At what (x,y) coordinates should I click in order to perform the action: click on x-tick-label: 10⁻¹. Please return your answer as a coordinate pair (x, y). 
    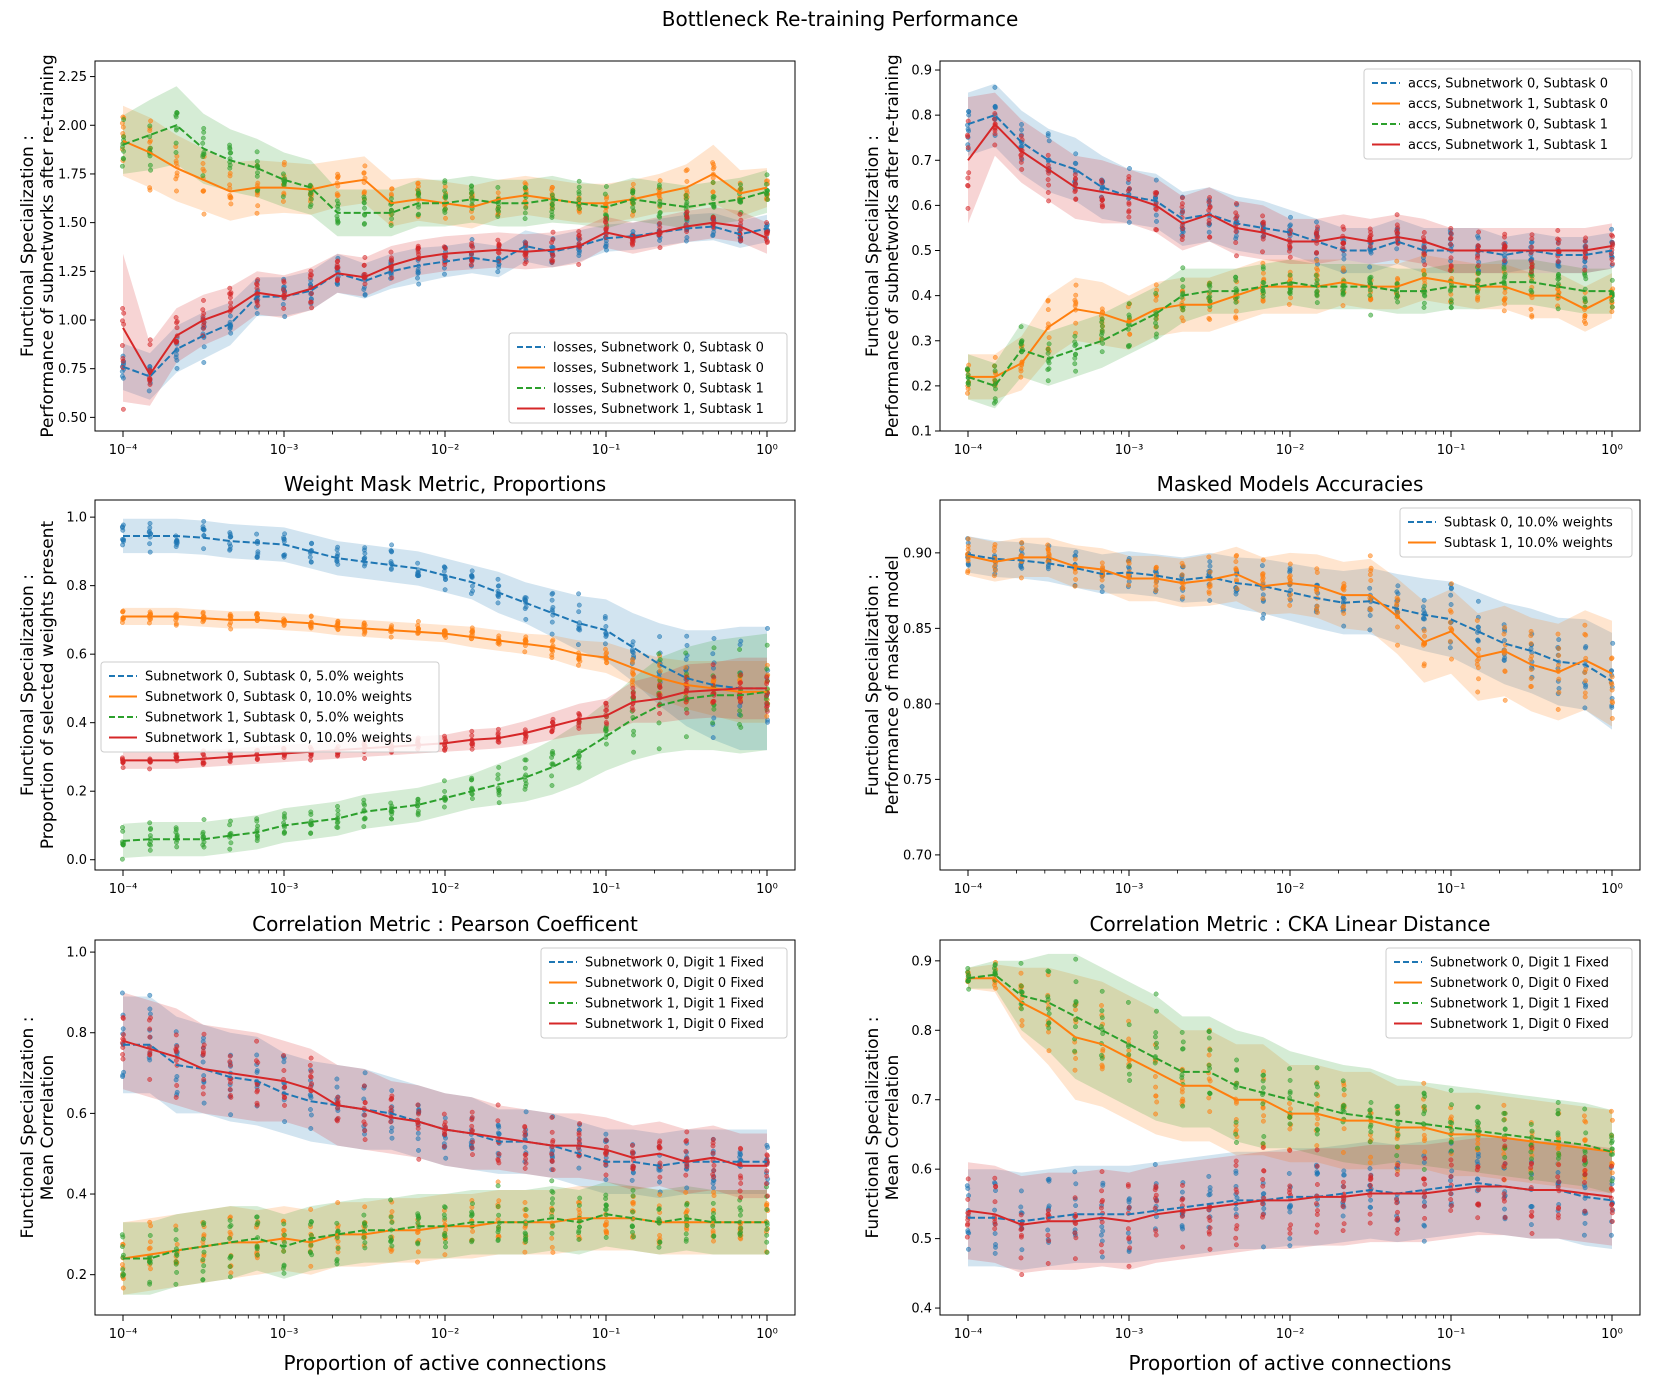
    Looking at the image, I should click on (1451, 450).